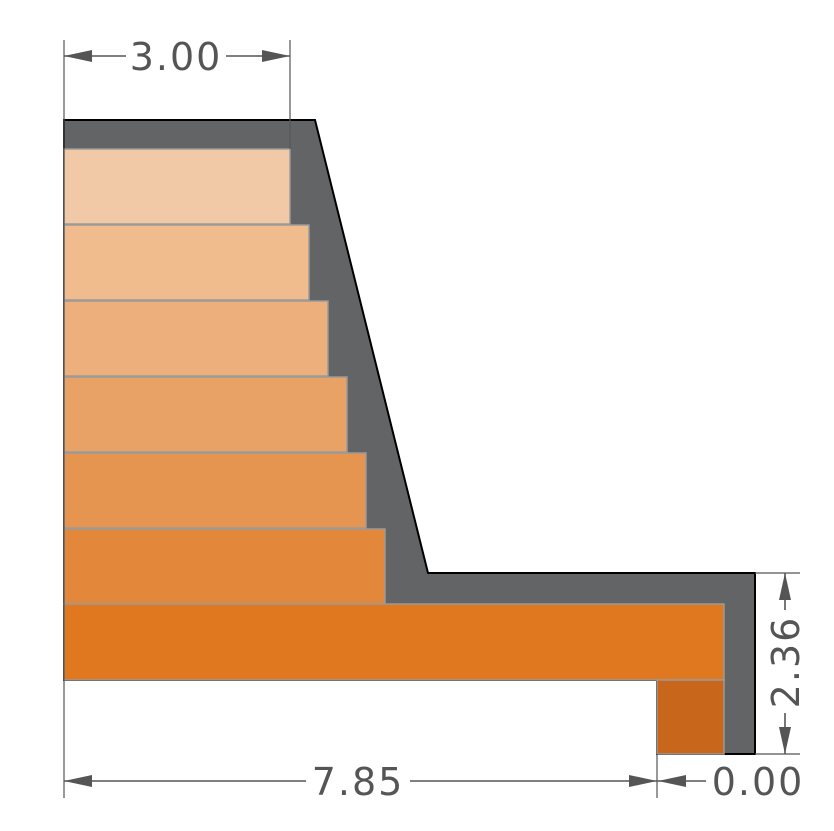 This screenshot has height=831, width=834. What do you see at coordinates (358, 782) in the screenshot?
I see `base-length-label: 7.85` at bounding box center [358, 782].